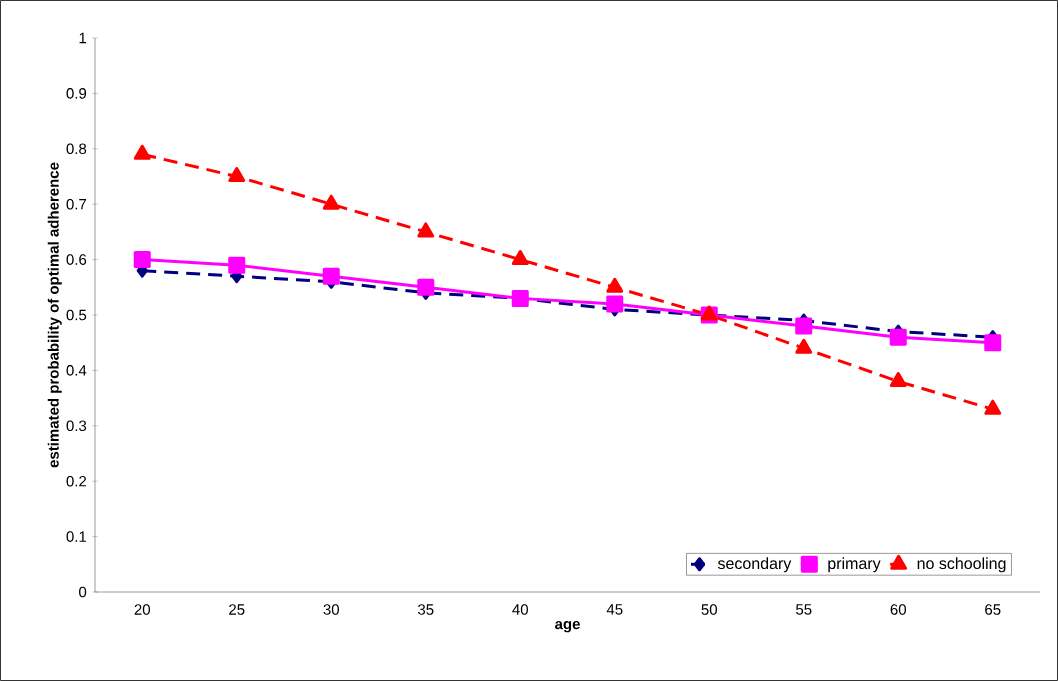  Describe the element at coordinates (76, 149) in the screenshot. I see `y-tick-label: 0.8` at that location.